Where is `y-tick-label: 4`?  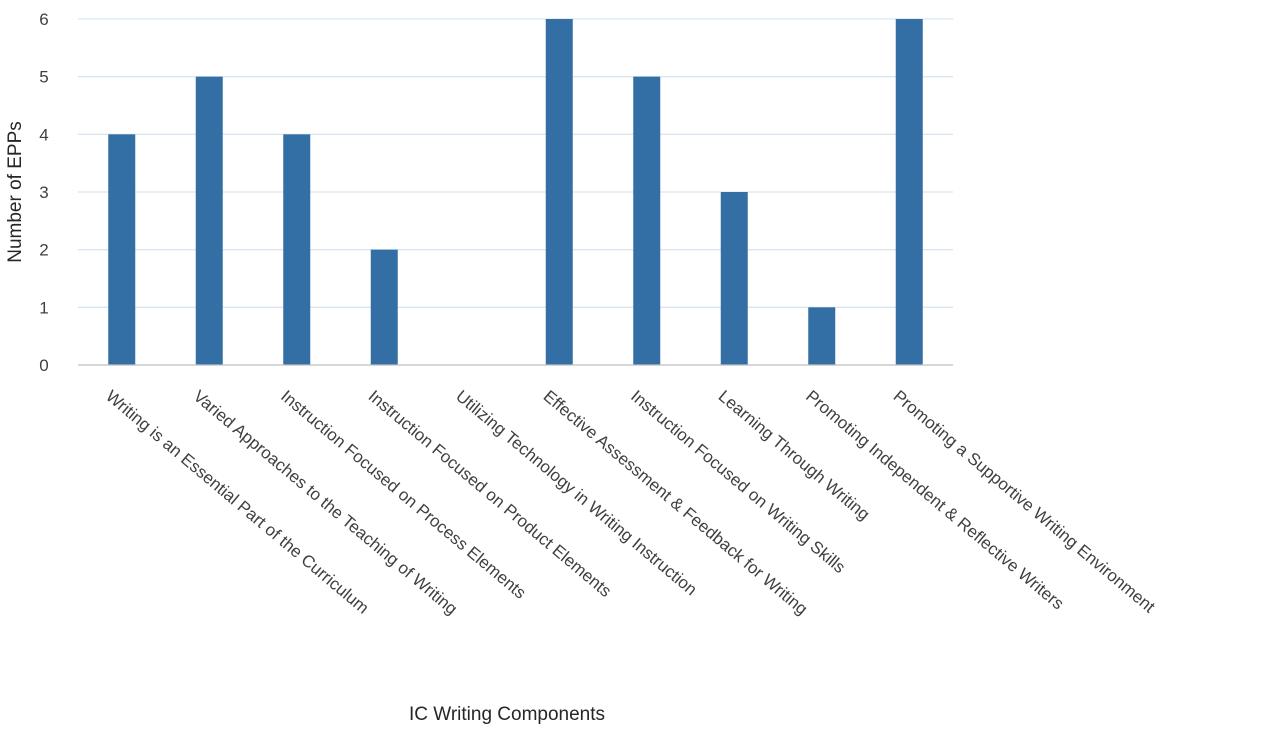
y-tick-label: 4 is located at coordinates (43, 134).